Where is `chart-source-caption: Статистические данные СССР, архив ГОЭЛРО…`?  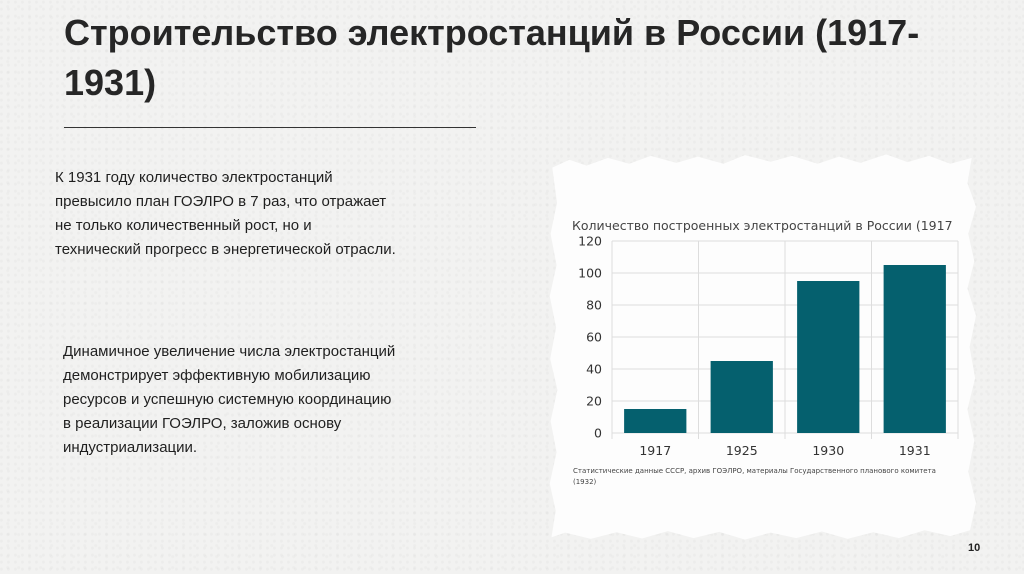 chart-source-caption: Статистические данные СССР, архив ГОЭЛРО… is located at coordinates (754, 476).